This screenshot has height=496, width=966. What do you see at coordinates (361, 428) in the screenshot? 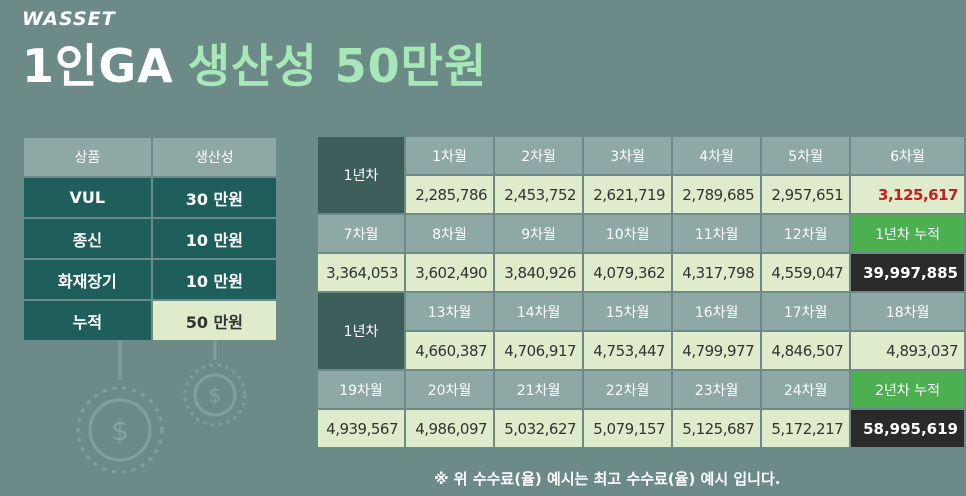
I see `month-value: 4,939,567` at bounding box center [361, 428].